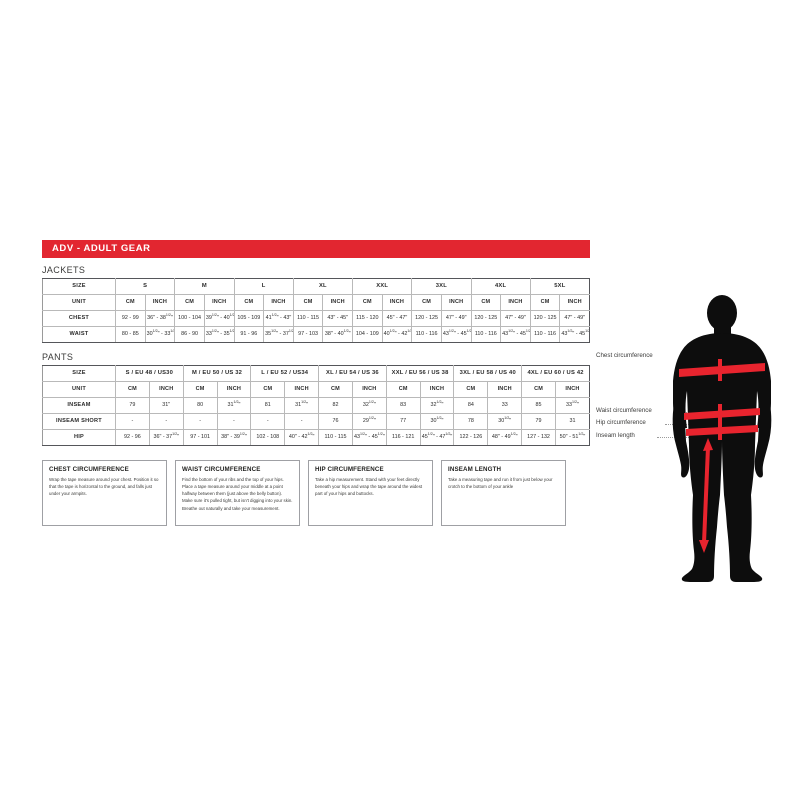 The width and height of the screenshot is (800, 800). Describe the element at coordinates (189, 334) in the screenshot. I see `cell-cm: 86 - 90` at that location.